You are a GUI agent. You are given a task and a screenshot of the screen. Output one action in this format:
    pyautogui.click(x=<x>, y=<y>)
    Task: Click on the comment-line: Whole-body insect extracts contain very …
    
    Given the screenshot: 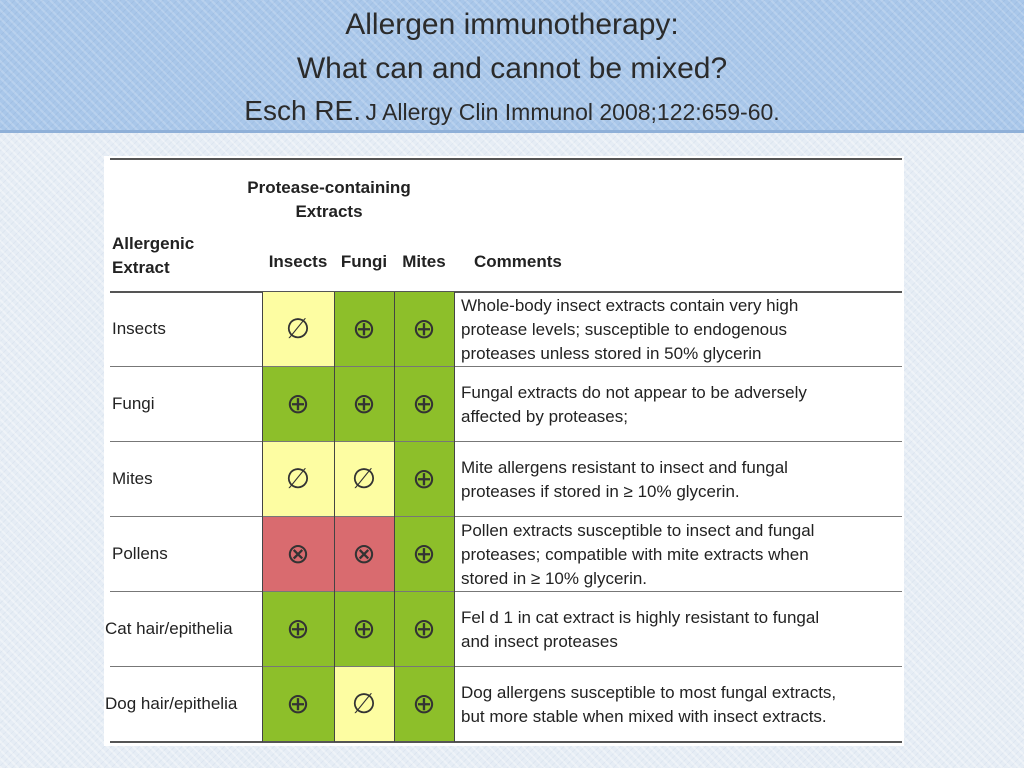 What is the action you would take?
    pyautogui.click(x=630, y=305)
    